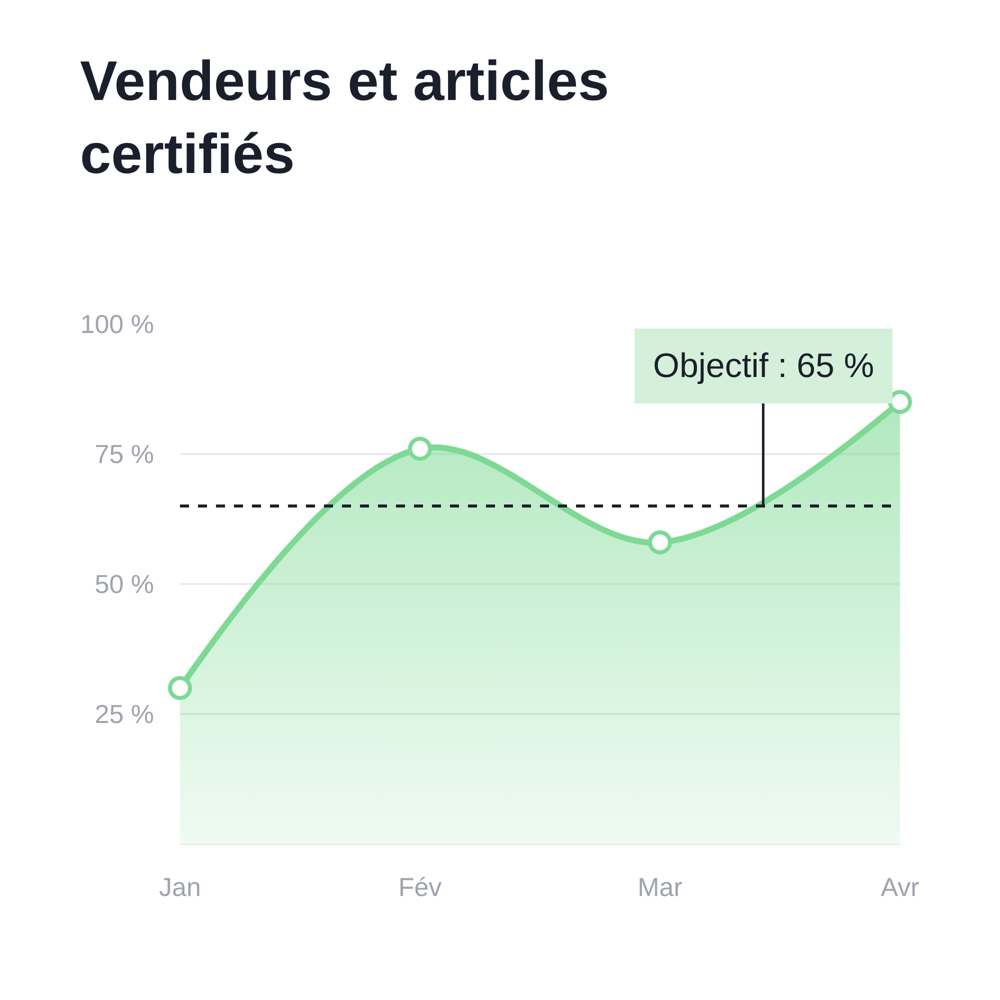 This screenshot has width=1000, height=1000. Describe the element at coordinates (660, 887) in the screenshot. I see `x-tick-label: Mar` at that location.